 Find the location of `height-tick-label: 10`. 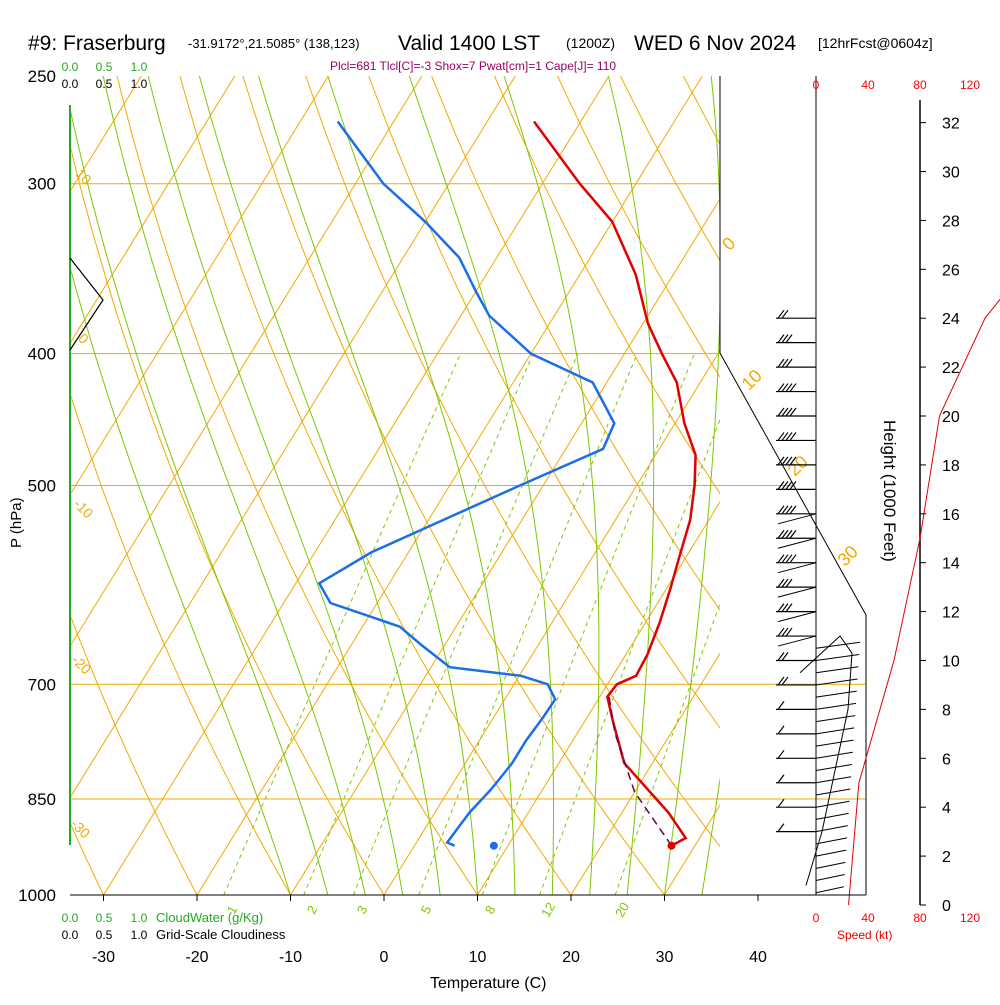

height-tick-label: 10 is located at coordinates (951, 662).